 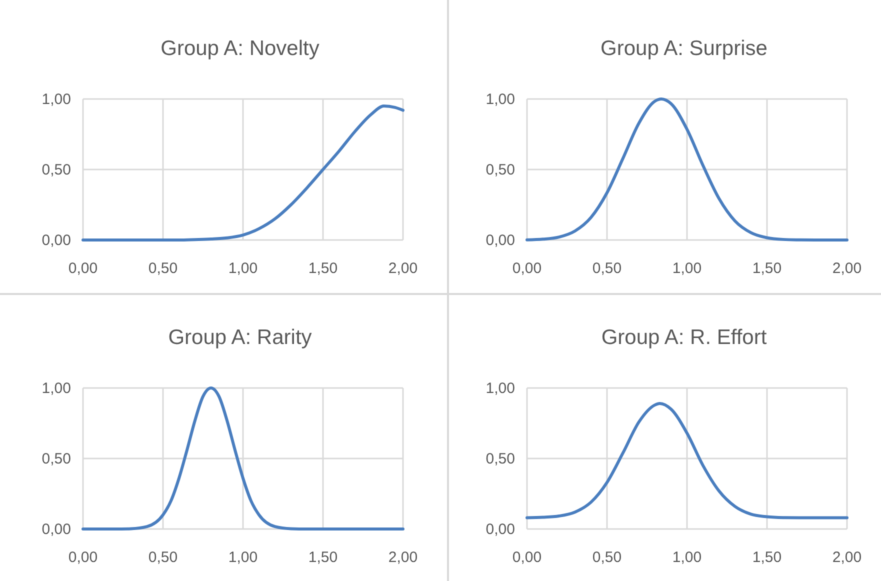 What do you see at coordinates (684, 337) in the screenshot?
I see `chart-title: Group A: R. Effort` at bounding box center [684, 337].